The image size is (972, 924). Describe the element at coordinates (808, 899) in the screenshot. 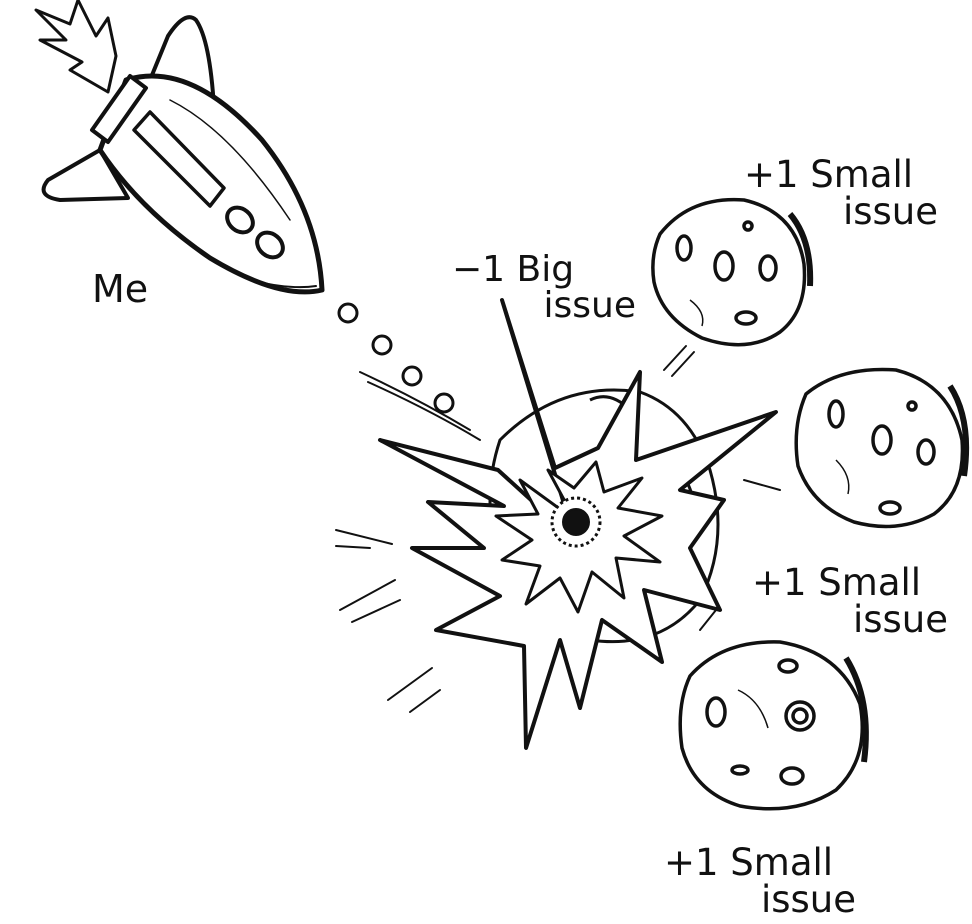

I see `small-issue-label-bottom-line2: issue` at that location.